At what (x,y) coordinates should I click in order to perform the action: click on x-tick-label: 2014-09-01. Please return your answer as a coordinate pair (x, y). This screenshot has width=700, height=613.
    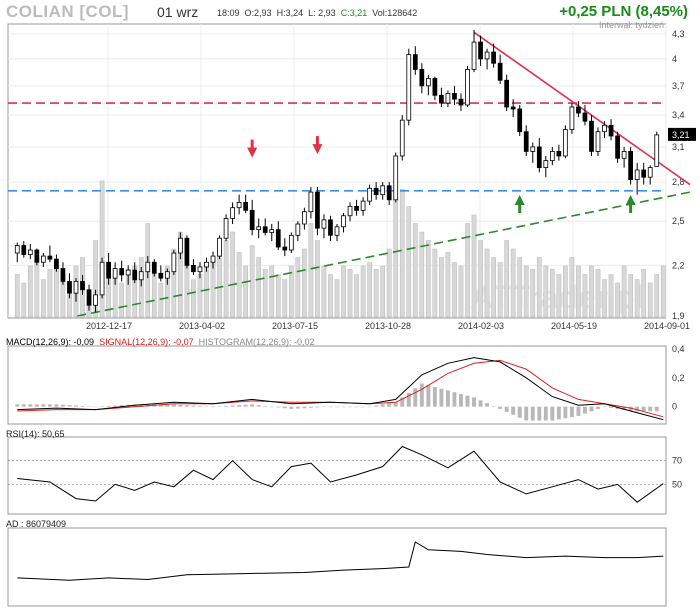
    Looking at the image, I should click on (667, 326).